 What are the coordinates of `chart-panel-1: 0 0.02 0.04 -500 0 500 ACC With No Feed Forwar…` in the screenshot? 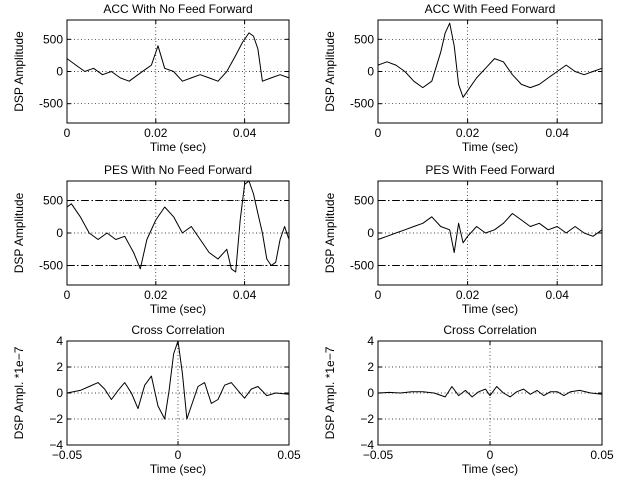 It's located at (151, 78).